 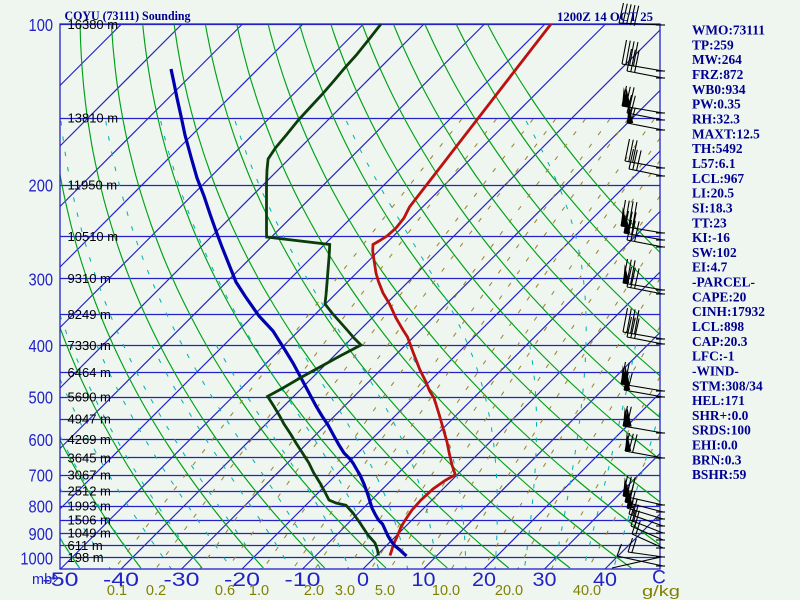 What do you see at coordinates (41, 440) in the screenshot?
I see `svg-text: 600` at bounding box center [41, 440].